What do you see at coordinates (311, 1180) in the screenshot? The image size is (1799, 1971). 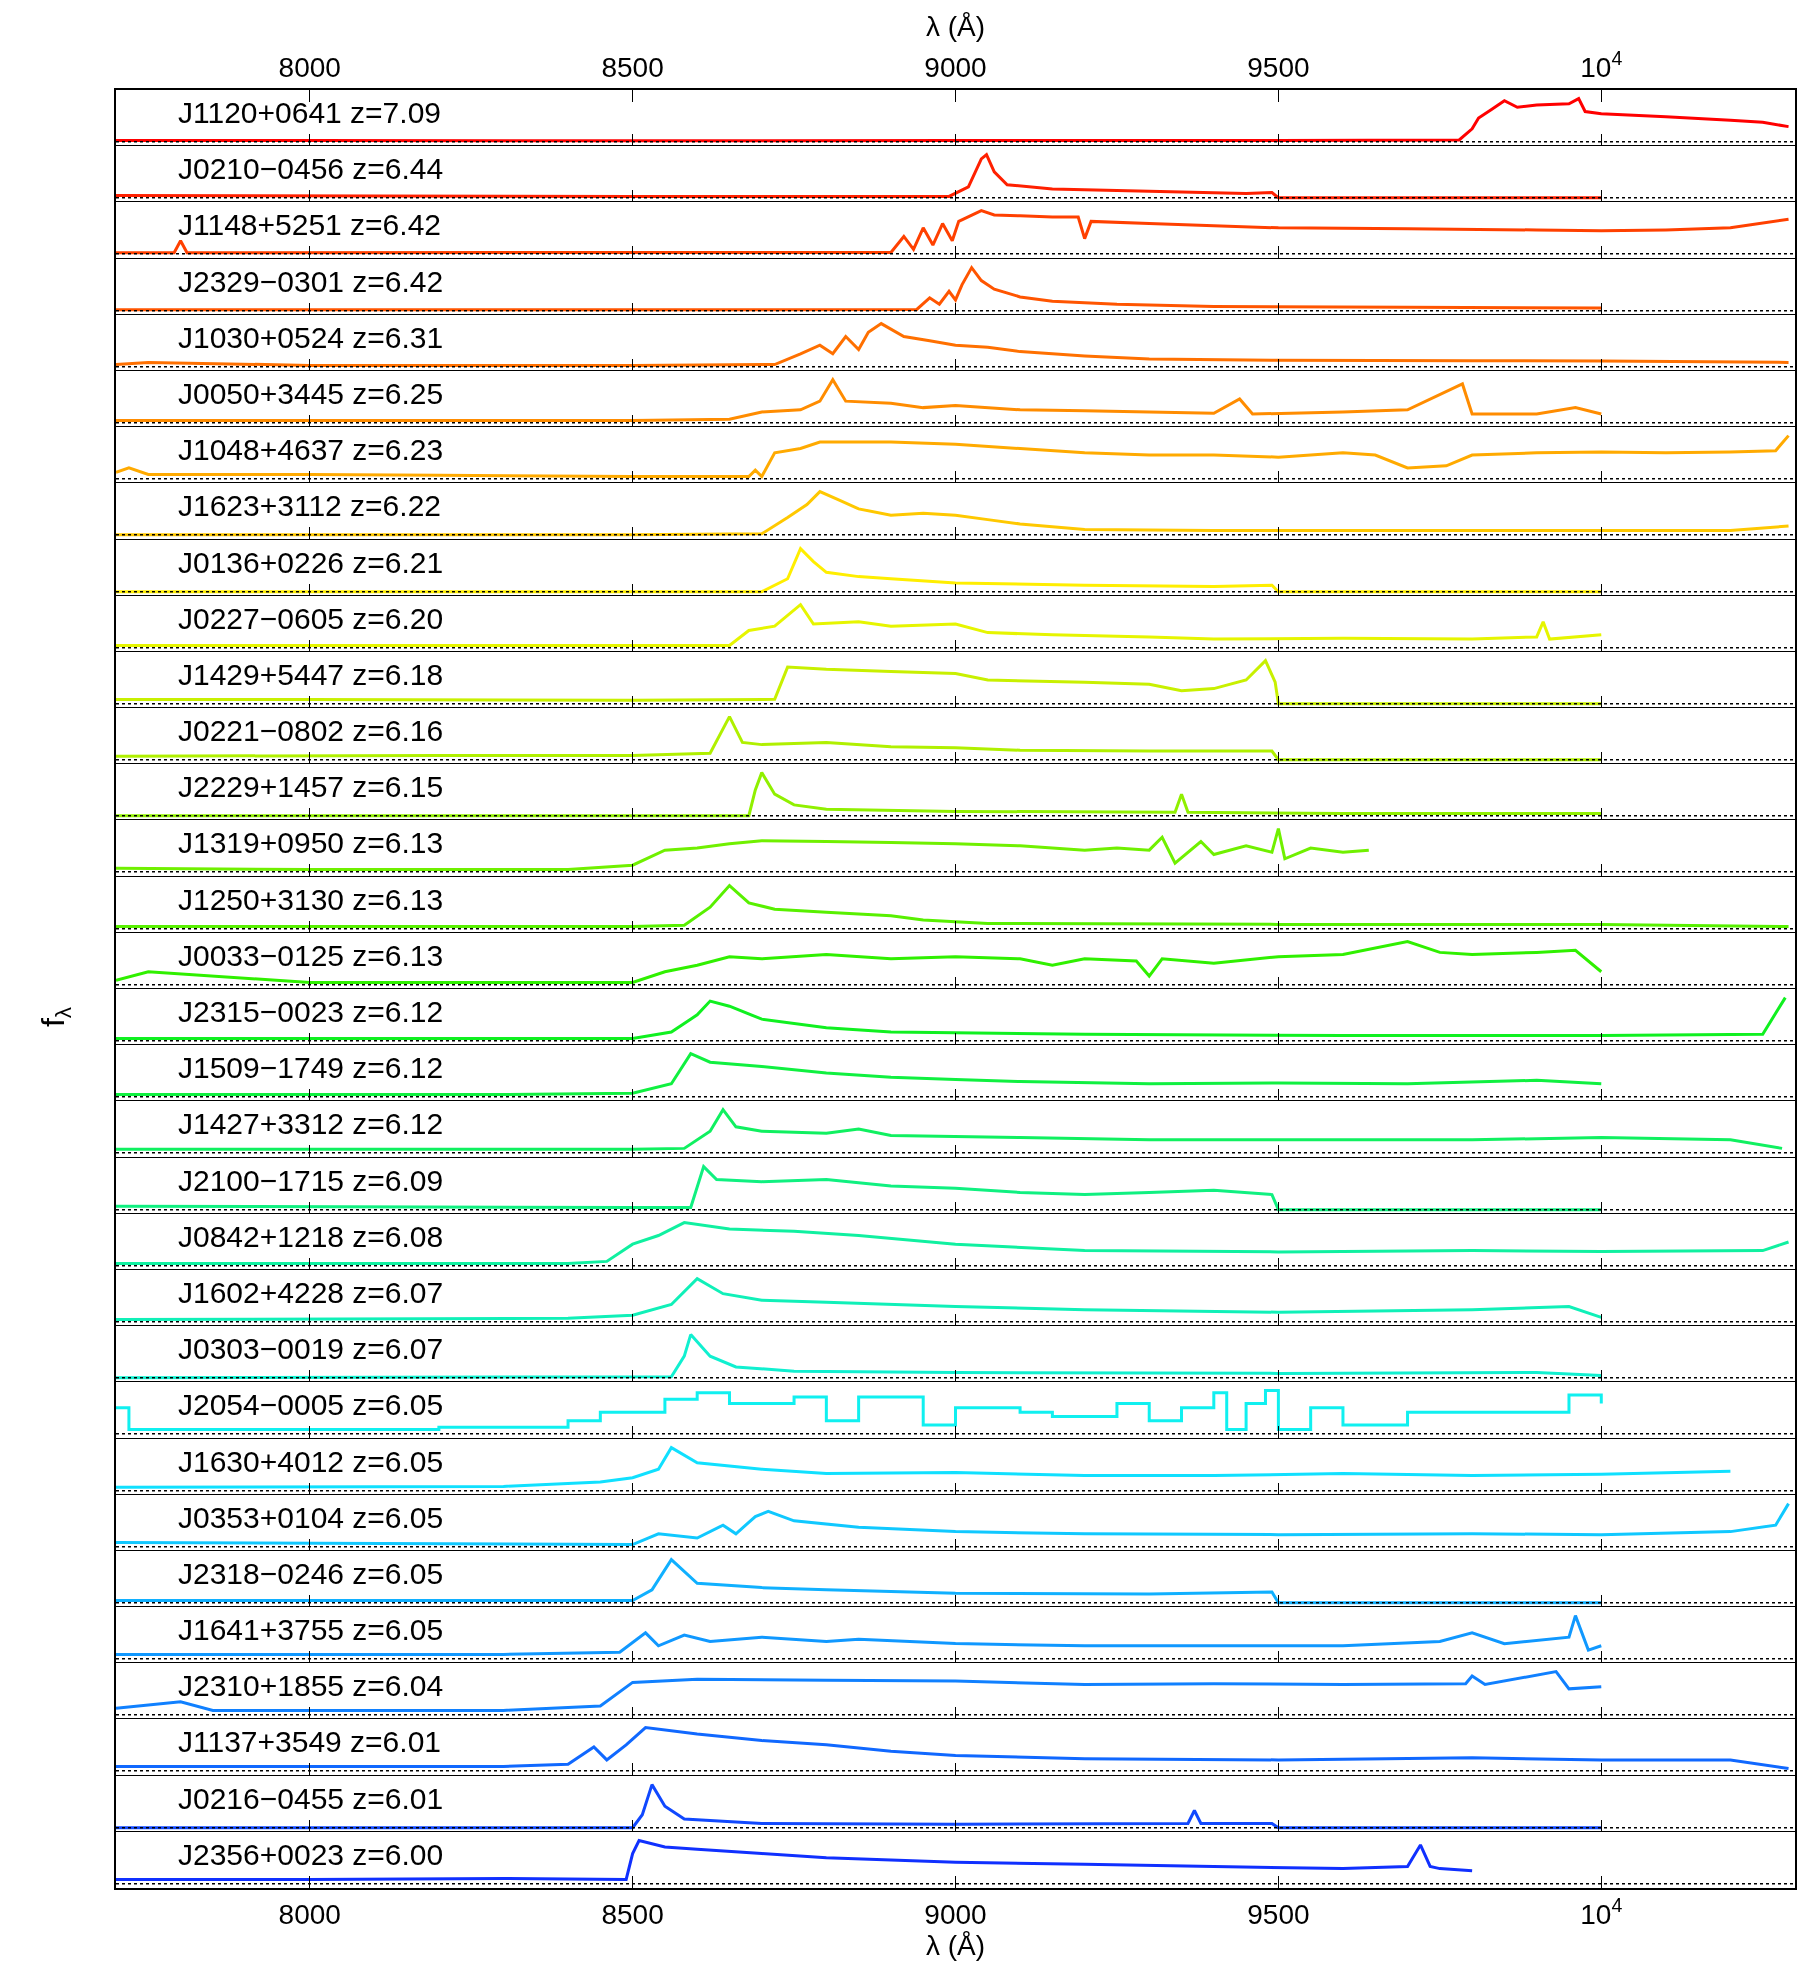 I see `annotation: J2100−1715 z=6.09` at bounding box center [311, 1180].